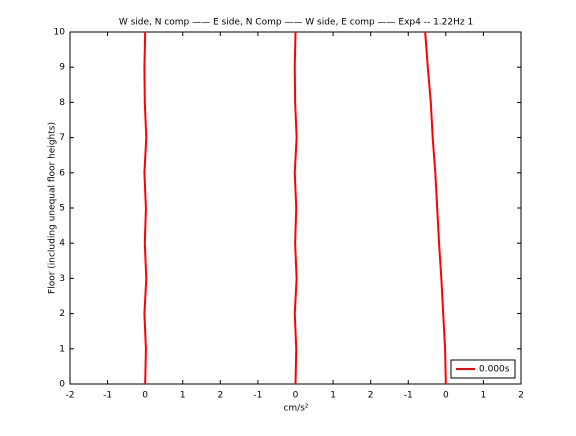 The image size is (576, 436). I want to click on y-tick-label: 10, so click(60, 33).